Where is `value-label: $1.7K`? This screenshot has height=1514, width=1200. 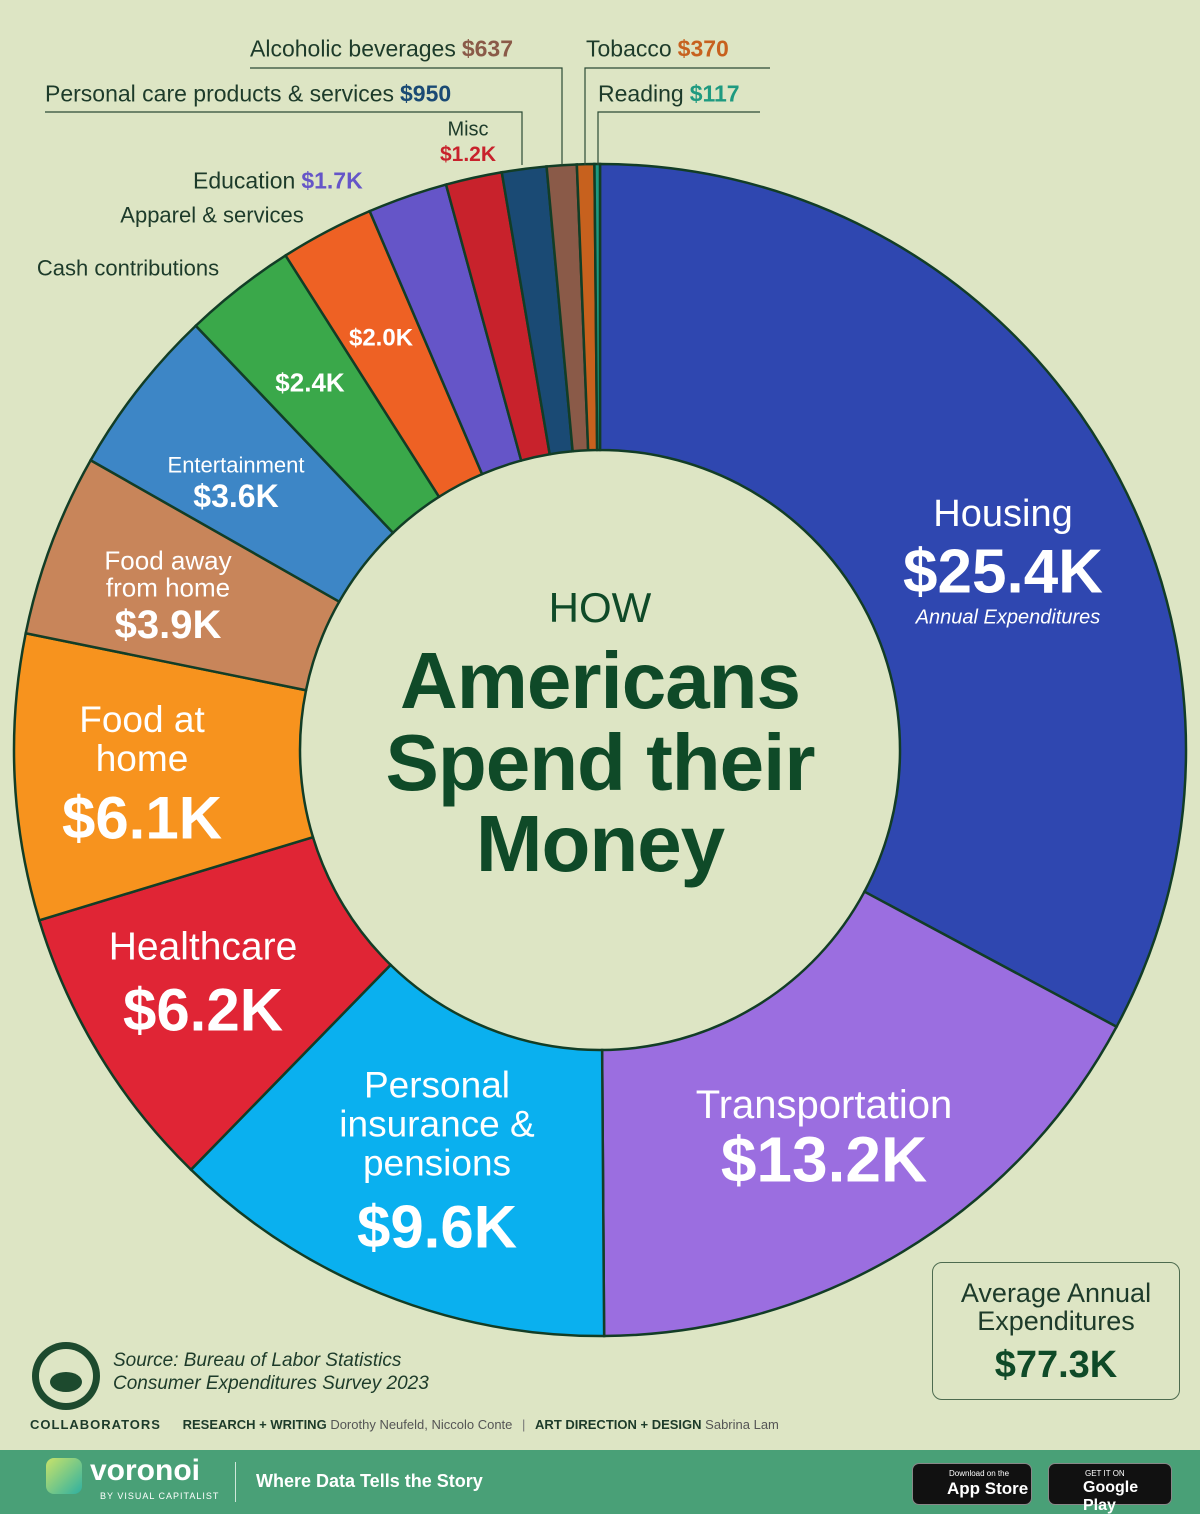
value-label: $1.7K is located at coordinates (332, 180).